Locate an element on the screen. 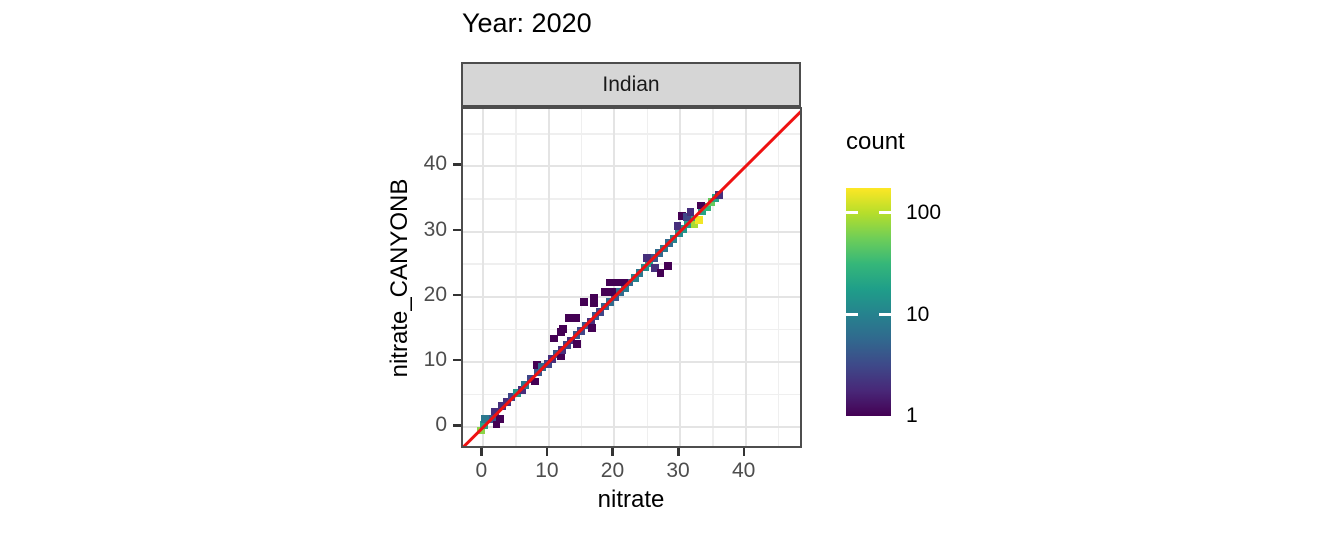 This screenshot has height=537, width=1344. y-axis-title: nitrate_CANYONB is located at coordinates (399, 278).